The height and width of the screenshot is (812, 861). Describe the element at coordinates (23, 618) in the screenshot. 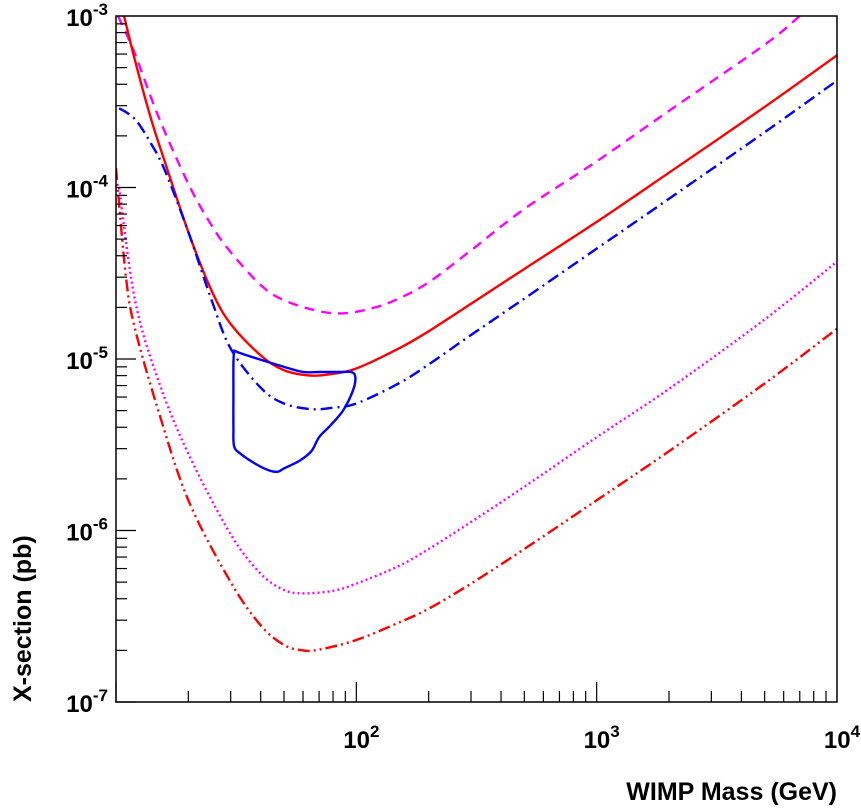

I see `y-axis-title: X-section (pb)` at that location.